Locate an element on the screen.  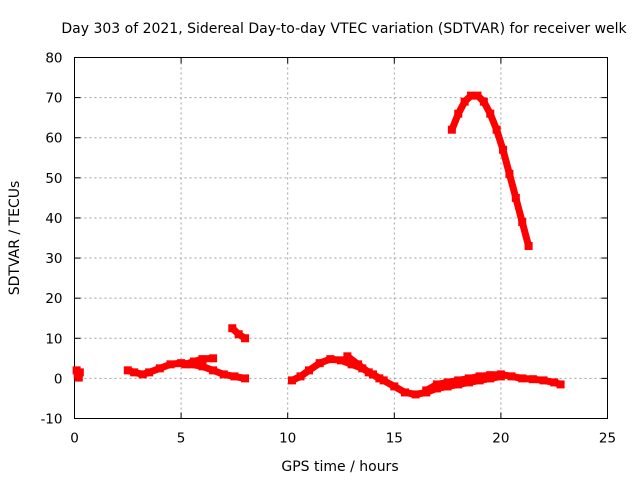
series-line-seg-h is located at coordinates (490, 169).